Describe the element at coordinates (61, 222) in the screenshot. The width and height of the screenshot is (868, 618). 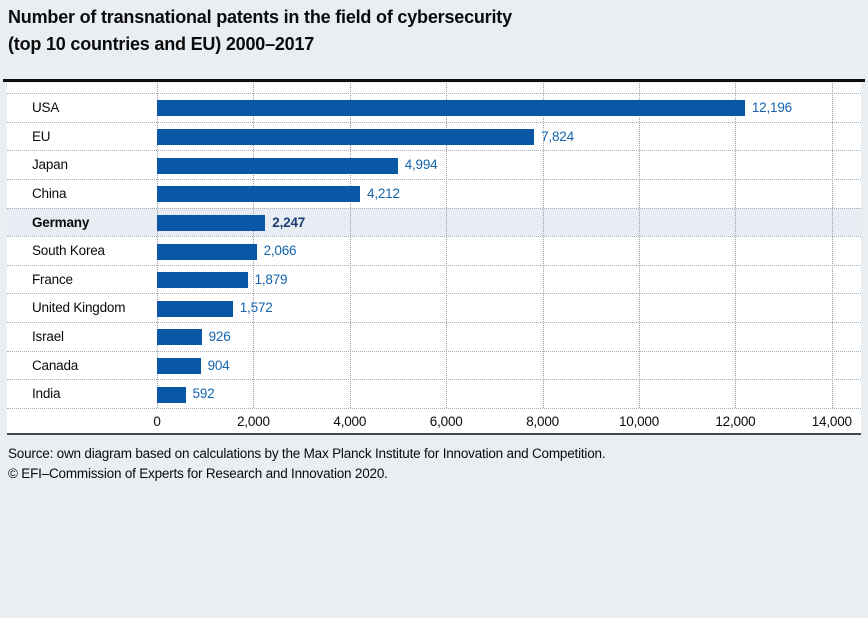
I see `category-label: Germany` at that location.